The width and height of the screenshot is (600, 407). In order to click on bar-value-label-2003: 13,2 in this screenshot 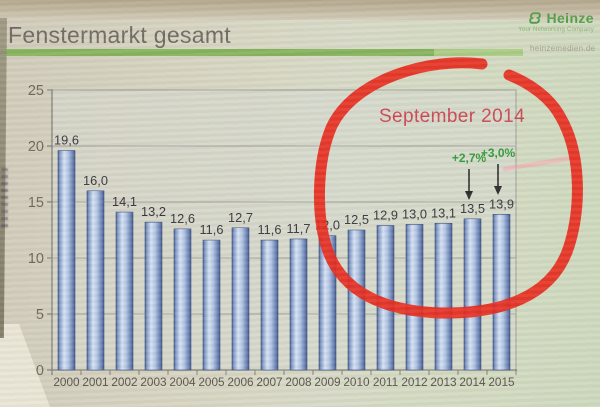, I will do `click(153, 211)`.